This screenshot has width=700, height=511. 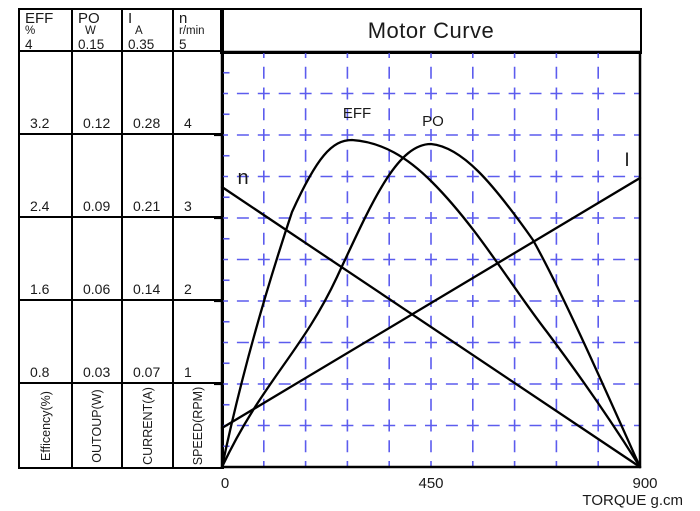 I want to click on table-cell-current-3: 0.21, so click(x=148, y=176).